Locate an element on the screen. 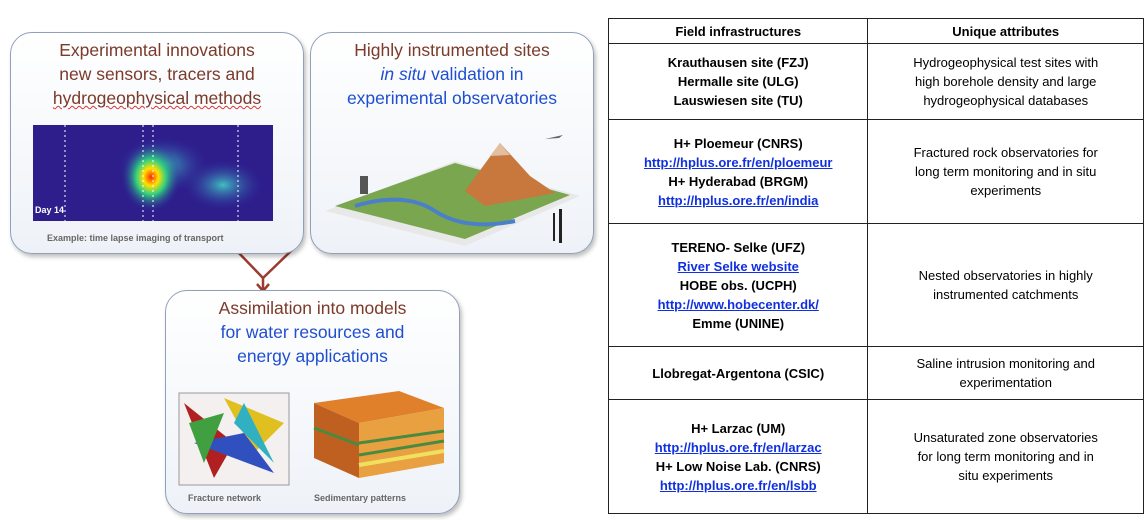 This screenshot has width=1144, height=520. image-label: Day 14 is located at coordinates (50, 210).